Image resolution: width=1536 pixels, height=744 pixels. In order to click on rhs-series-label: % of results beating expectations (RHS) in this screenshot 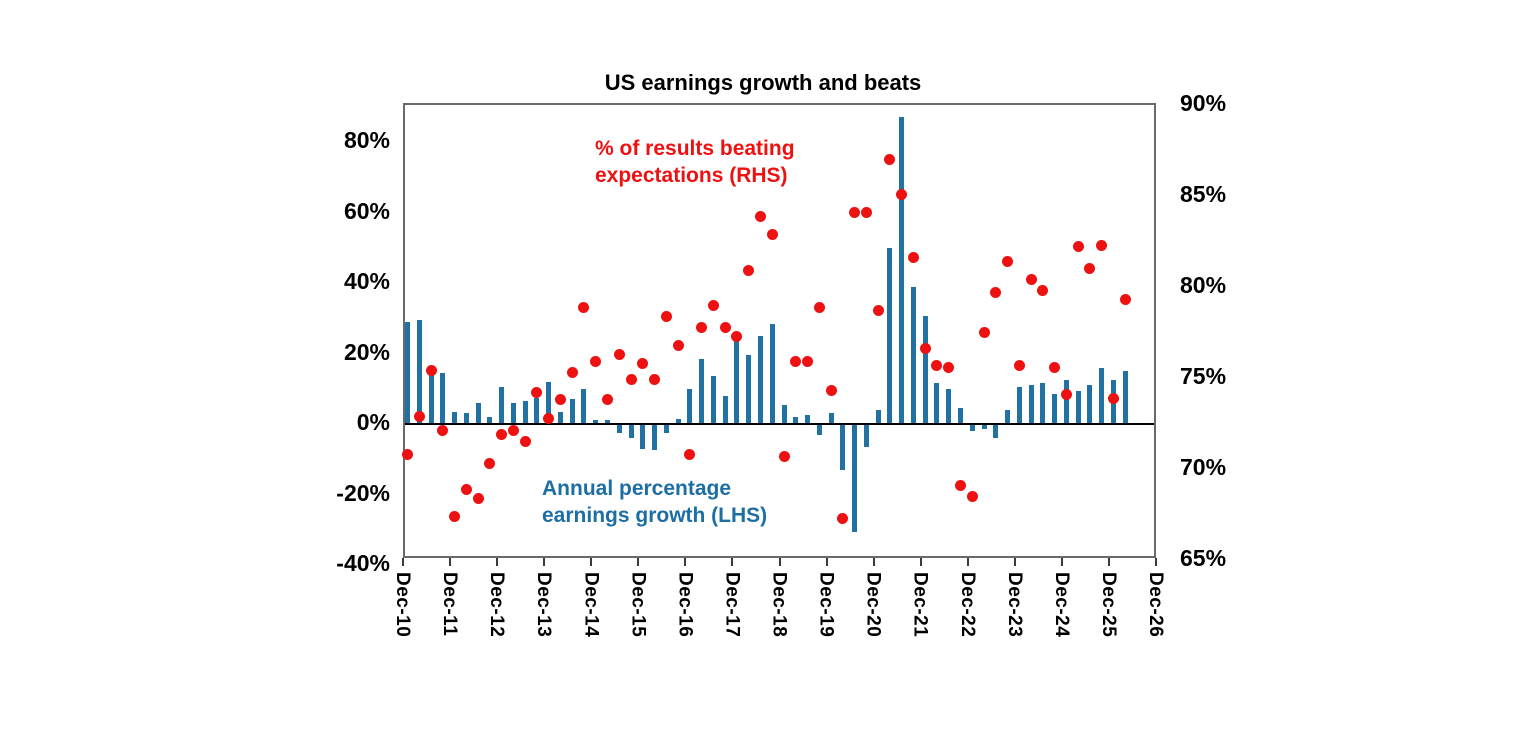, I will do `click(695, 162)`.